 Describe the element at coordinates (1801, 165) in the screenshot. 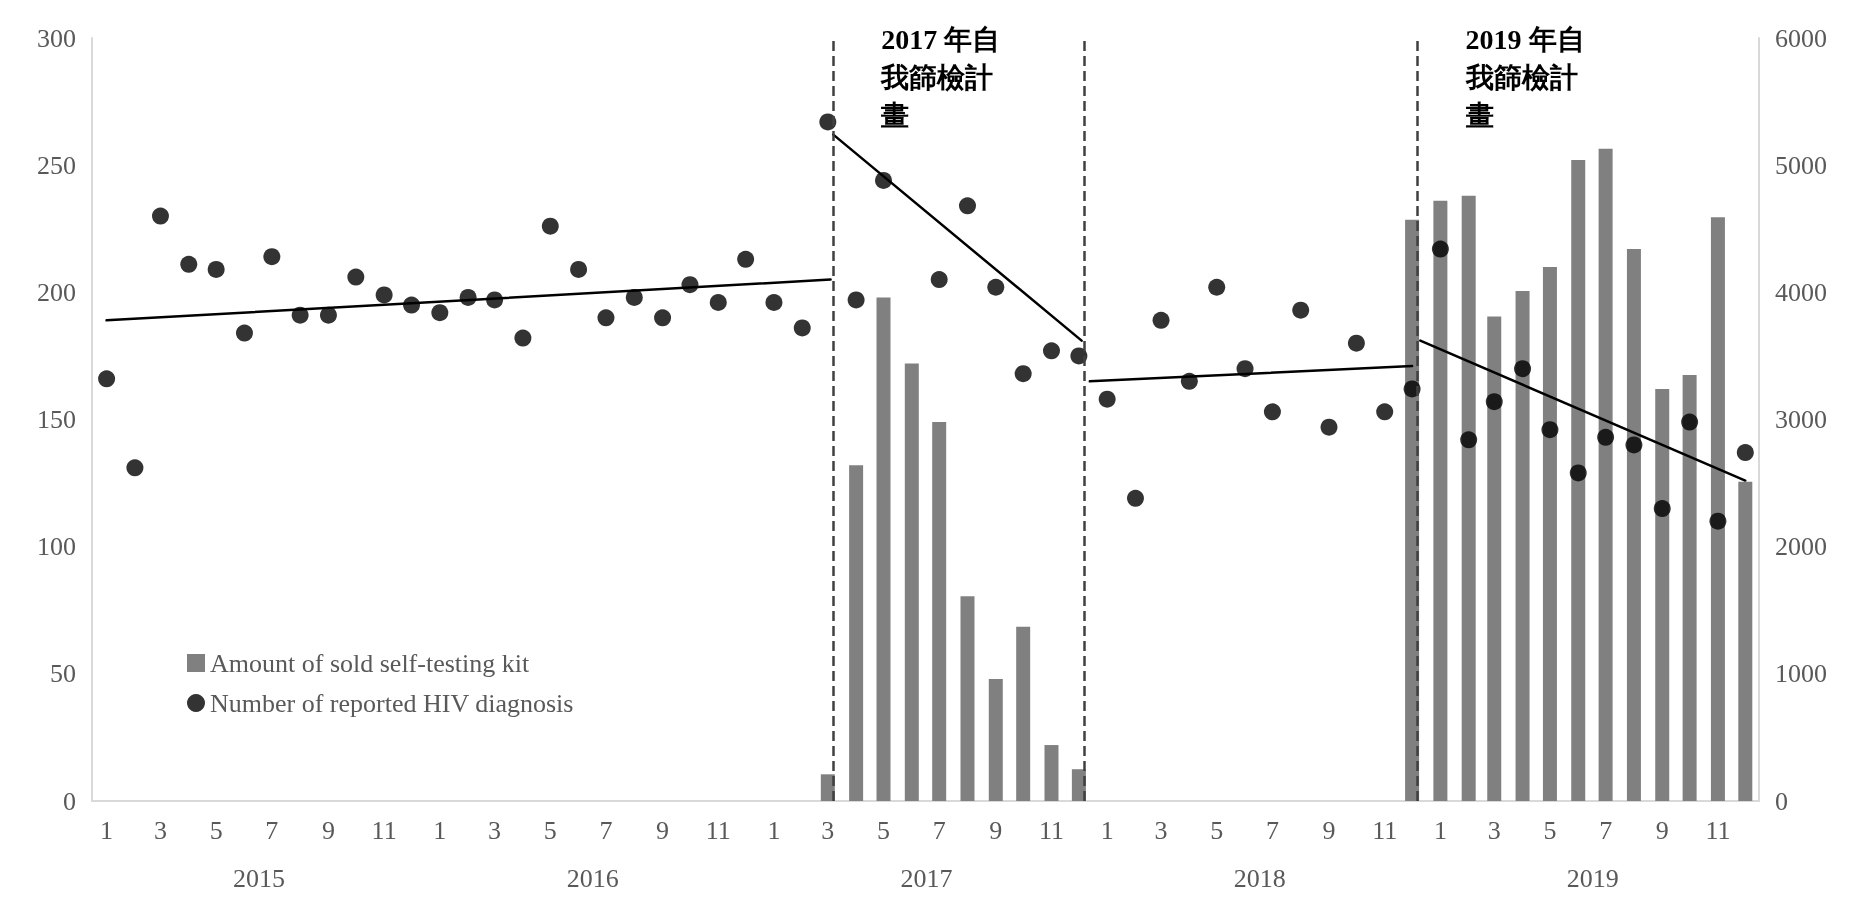

I see `y2-tick-label: 5000` at that location.